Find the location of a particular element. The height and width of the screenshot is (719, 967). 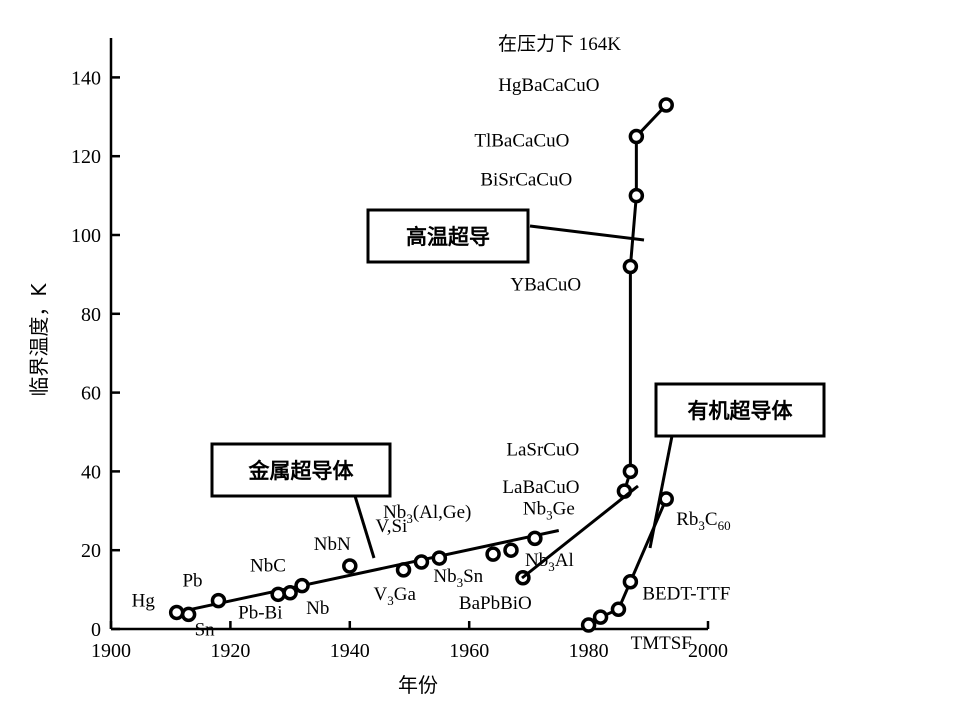

y-axis-title: 临界温度，K is located at coordinates (39, 340).